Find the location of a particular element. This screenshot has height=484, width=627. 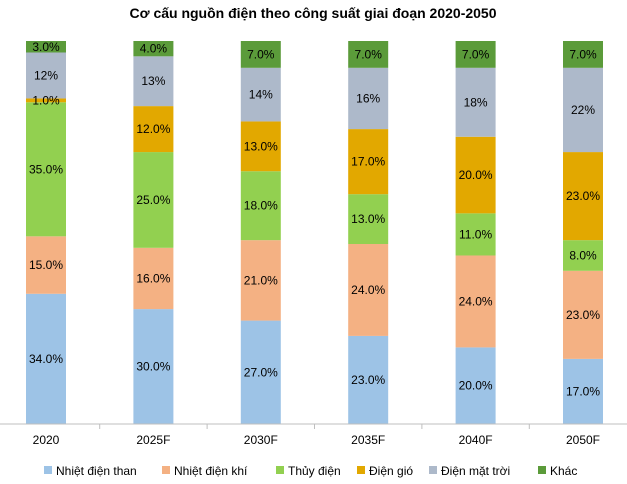

data-label: 22% is located at coordinates (583, 110).